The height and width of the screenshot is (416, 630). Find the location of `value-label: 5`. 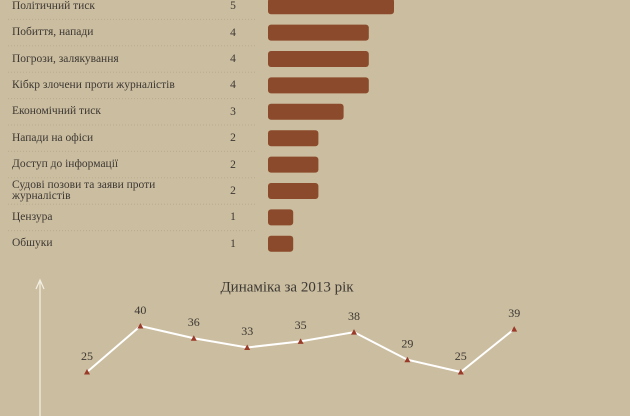

value-label: 5 is located at coordinates (233, 6).